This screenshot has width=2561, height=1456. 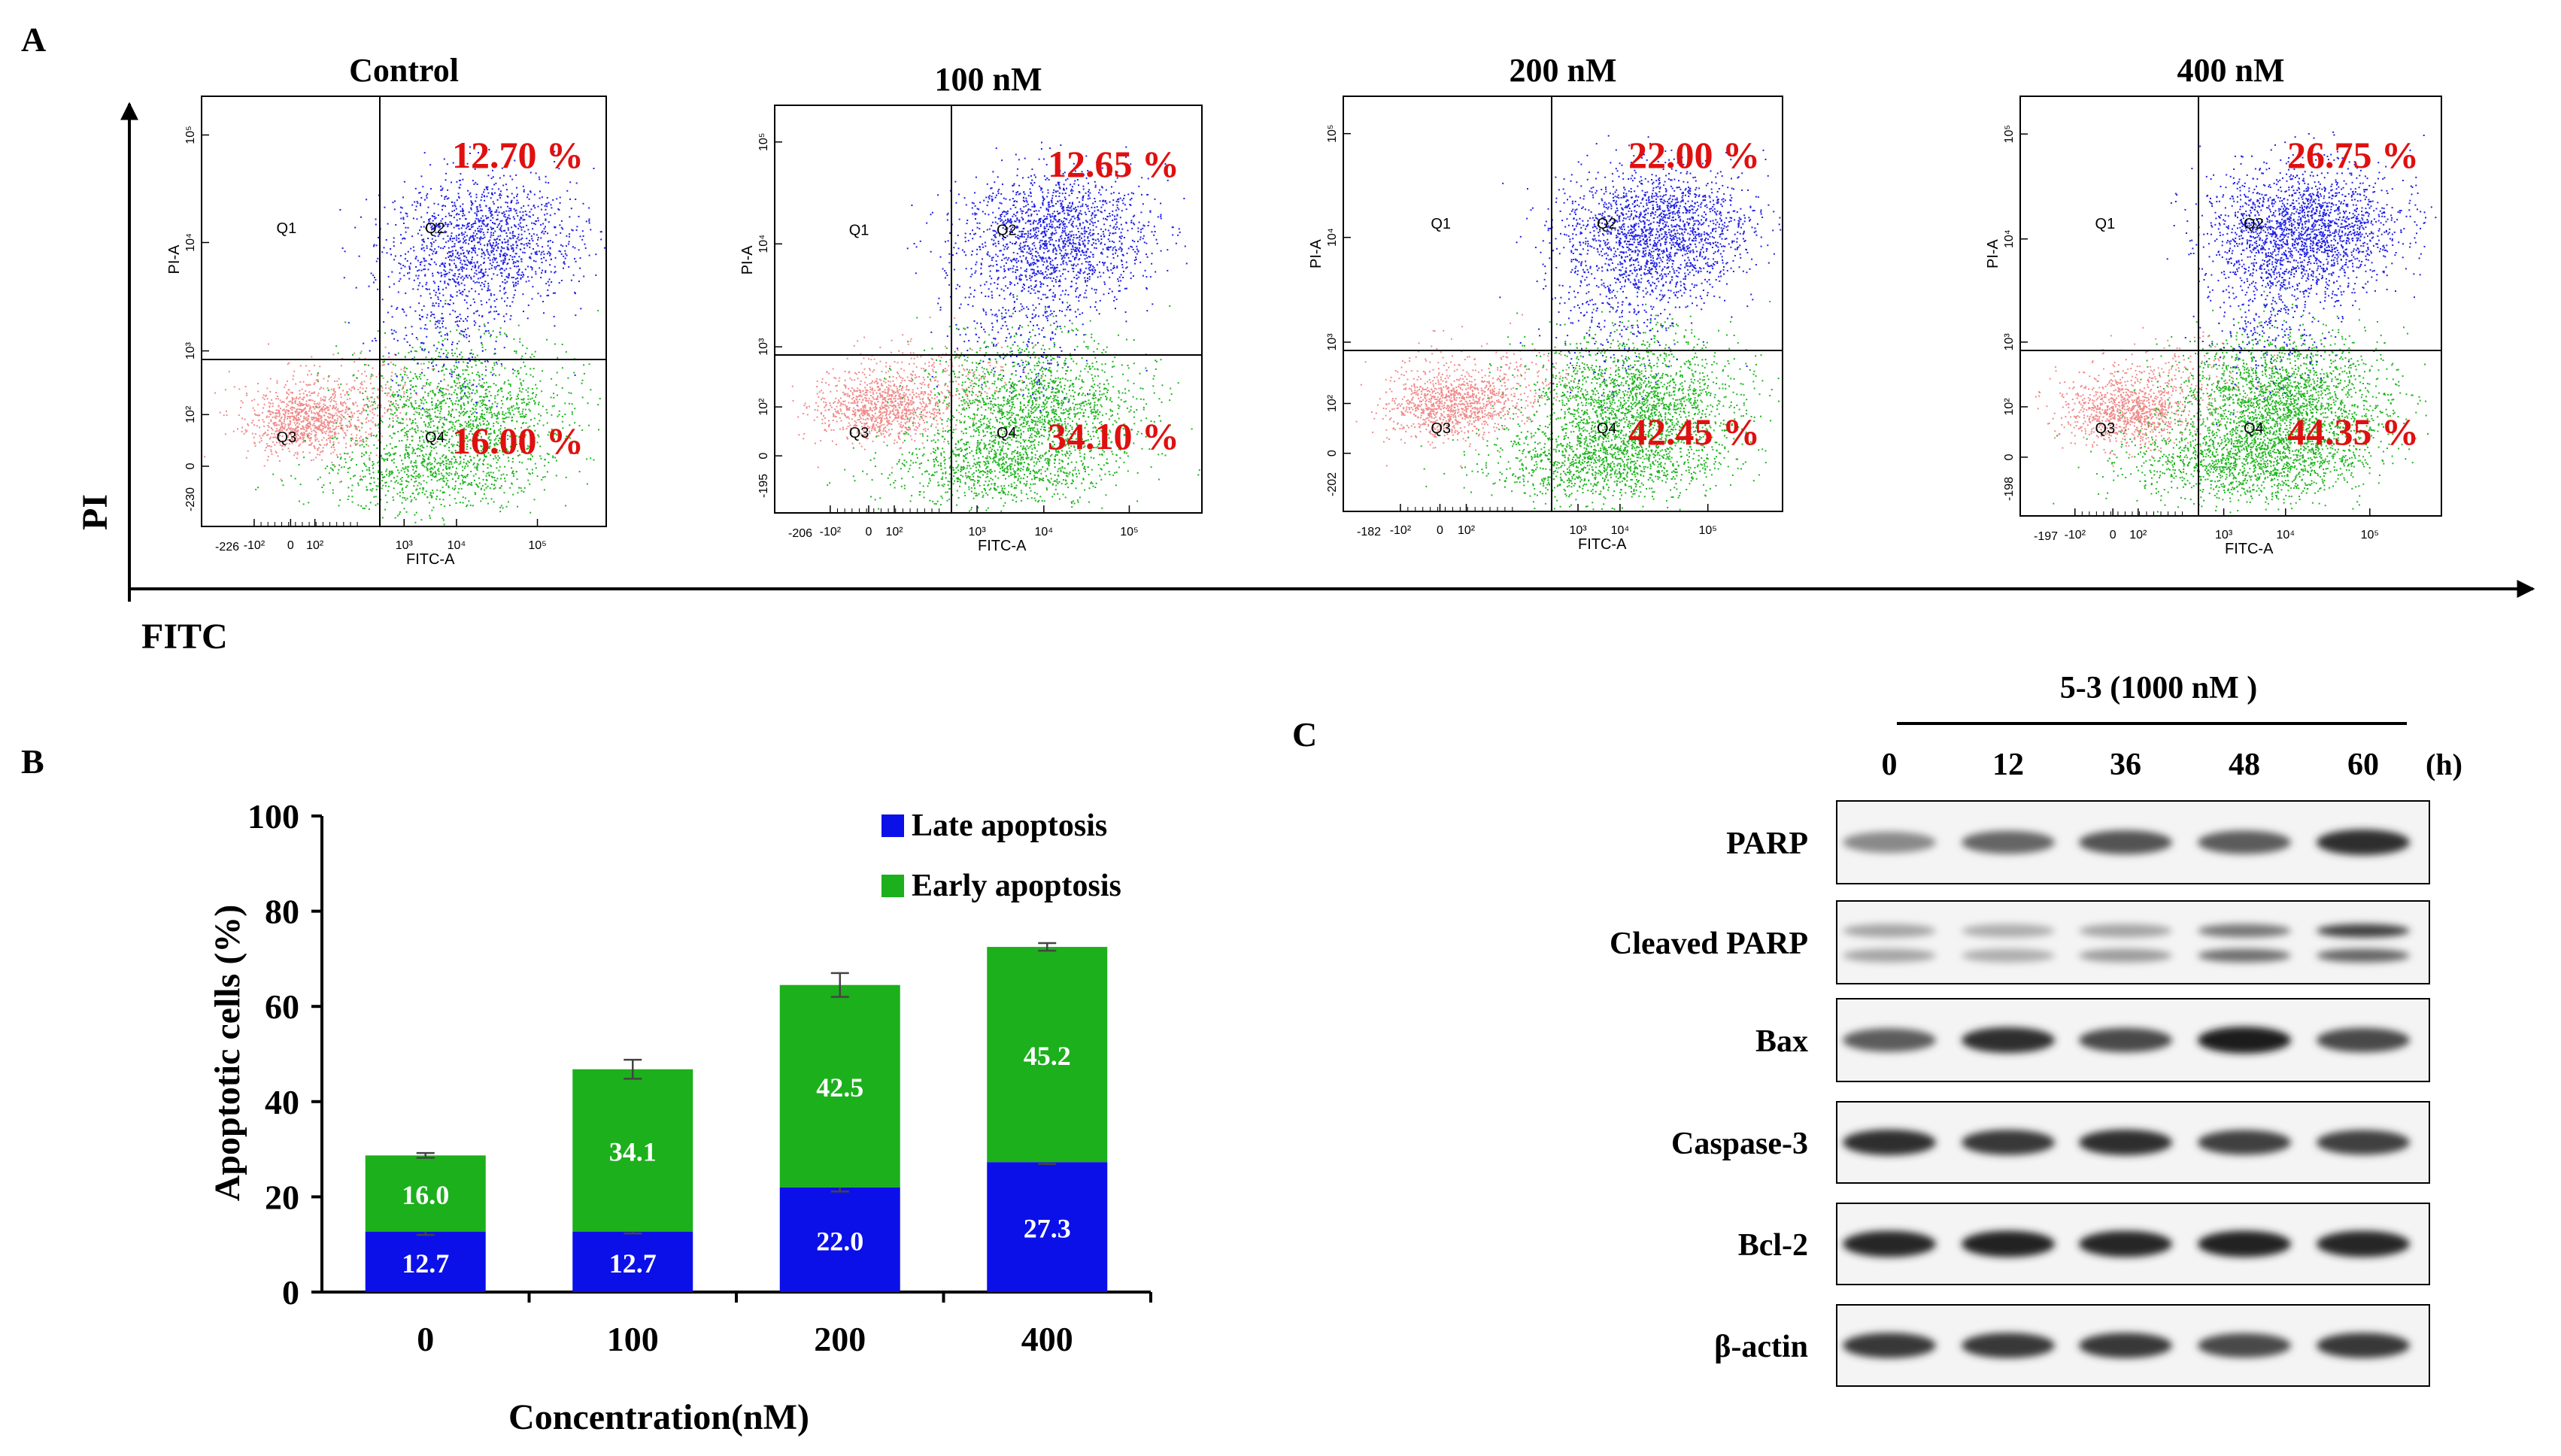 What do you see at coordinates (2444, 764) in the screenshot?
I see `western-time-unit: (h)` at bounding box center [2444, 764].